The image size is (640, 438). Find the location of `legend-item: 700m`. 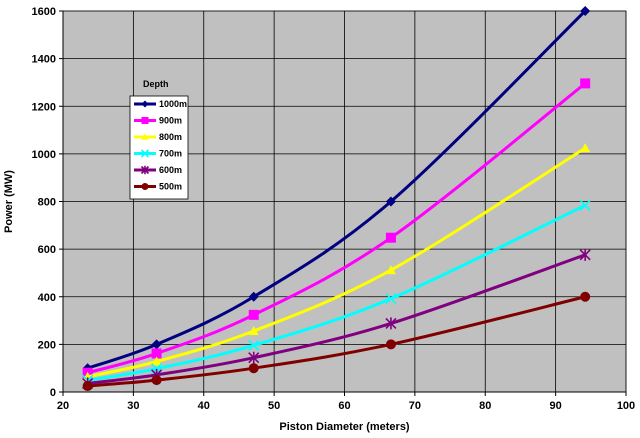

legend-item: 700m is located at coordinates (158, 154).